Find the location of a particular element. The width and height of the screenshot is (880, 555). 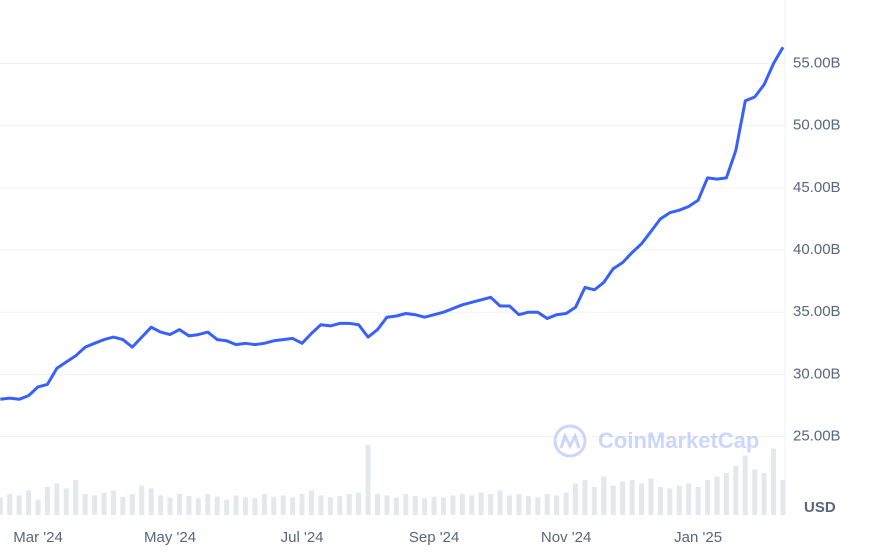

currency-label: USD is located at coordinates (820, 507).